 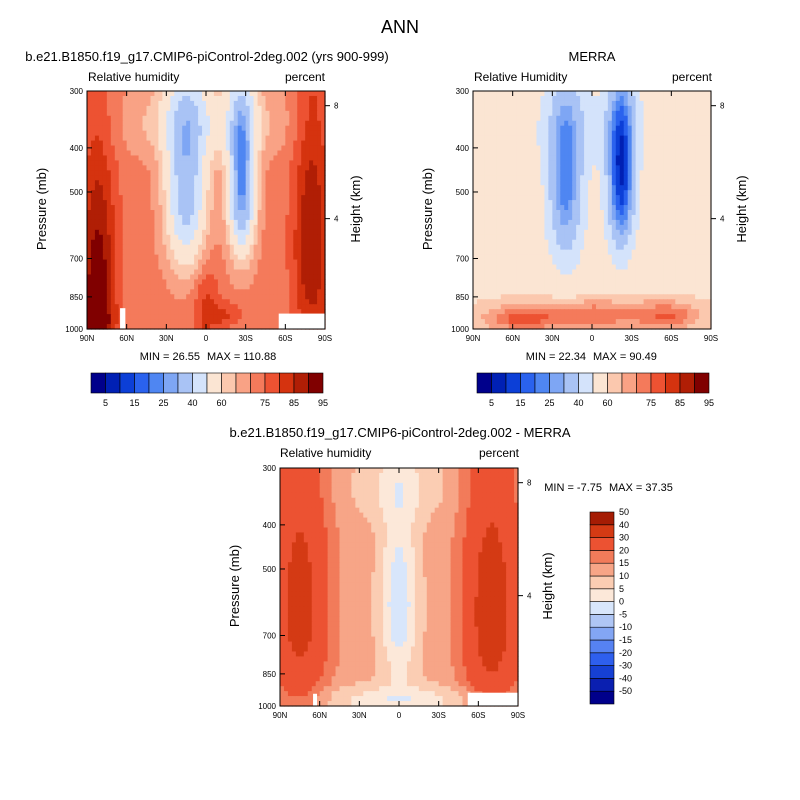 What do you see at coordinates (77, 148) in the screenshot?
I see `y-tick-label: 400` at bounding box center [77, 148].